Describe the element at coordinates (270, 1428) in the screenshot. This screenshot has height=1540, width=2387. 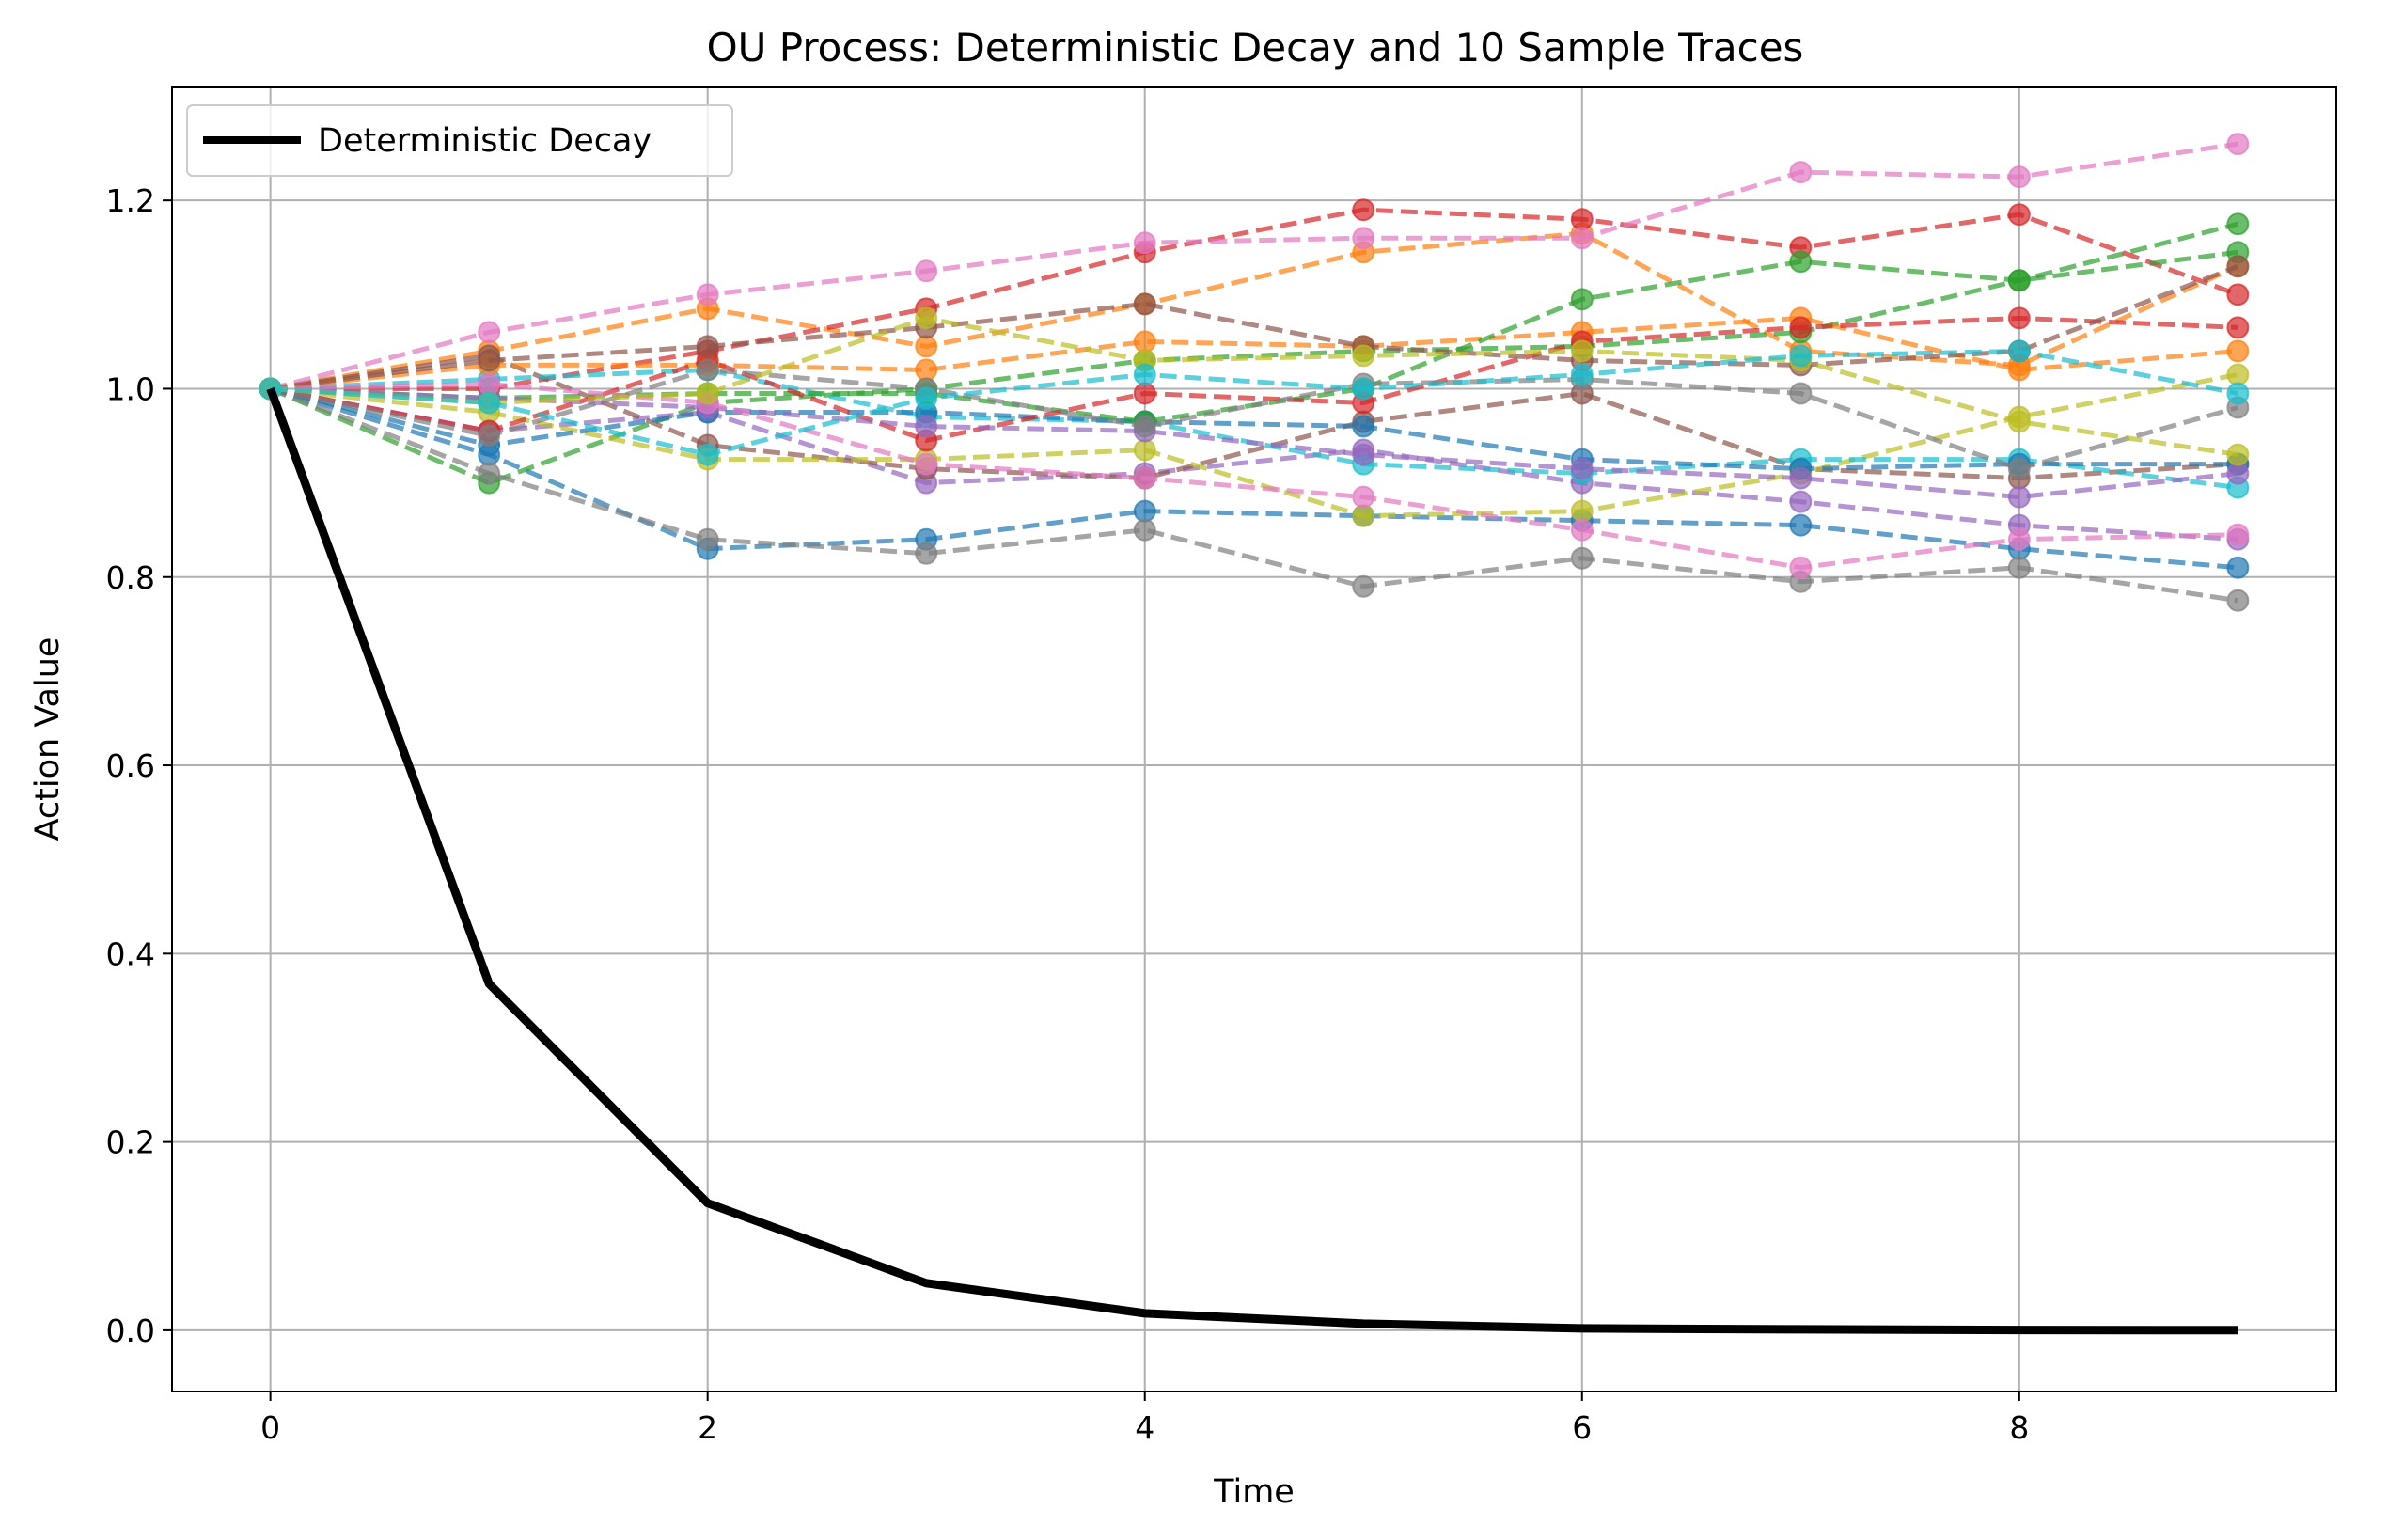
I see `x-tick-label: 0` at that location.